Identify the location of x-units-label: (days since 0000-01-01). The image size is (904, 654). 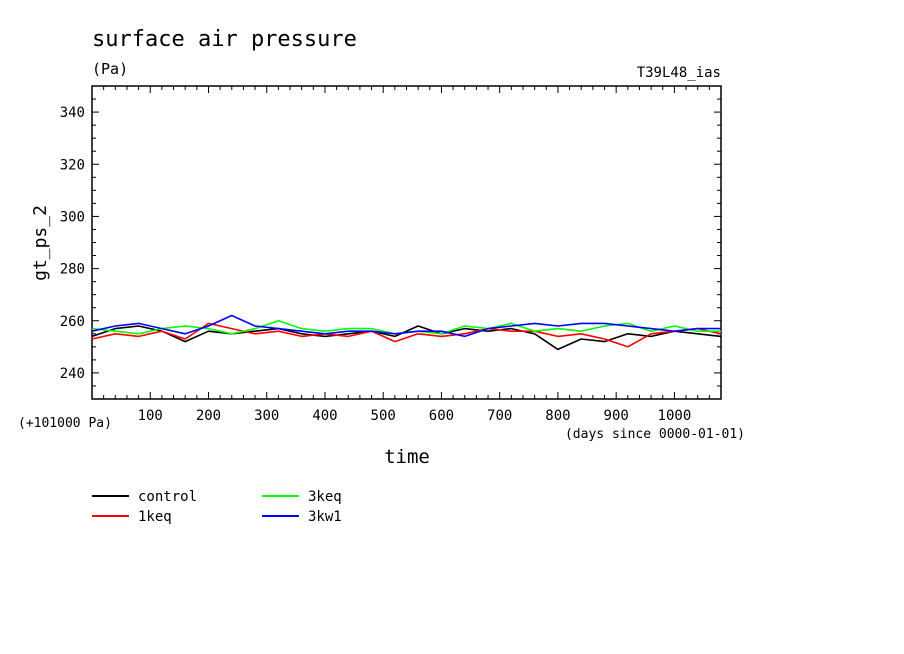
(655, 434).